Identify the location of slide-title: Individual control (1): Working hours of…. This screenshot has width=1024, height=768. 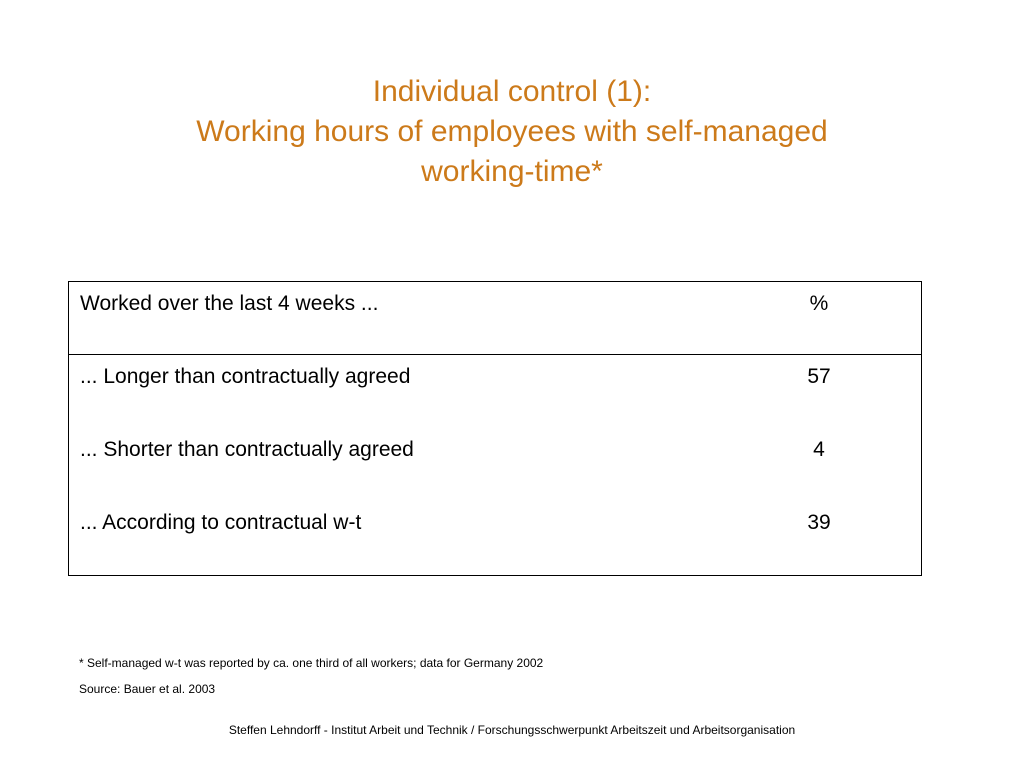
(512, 132).